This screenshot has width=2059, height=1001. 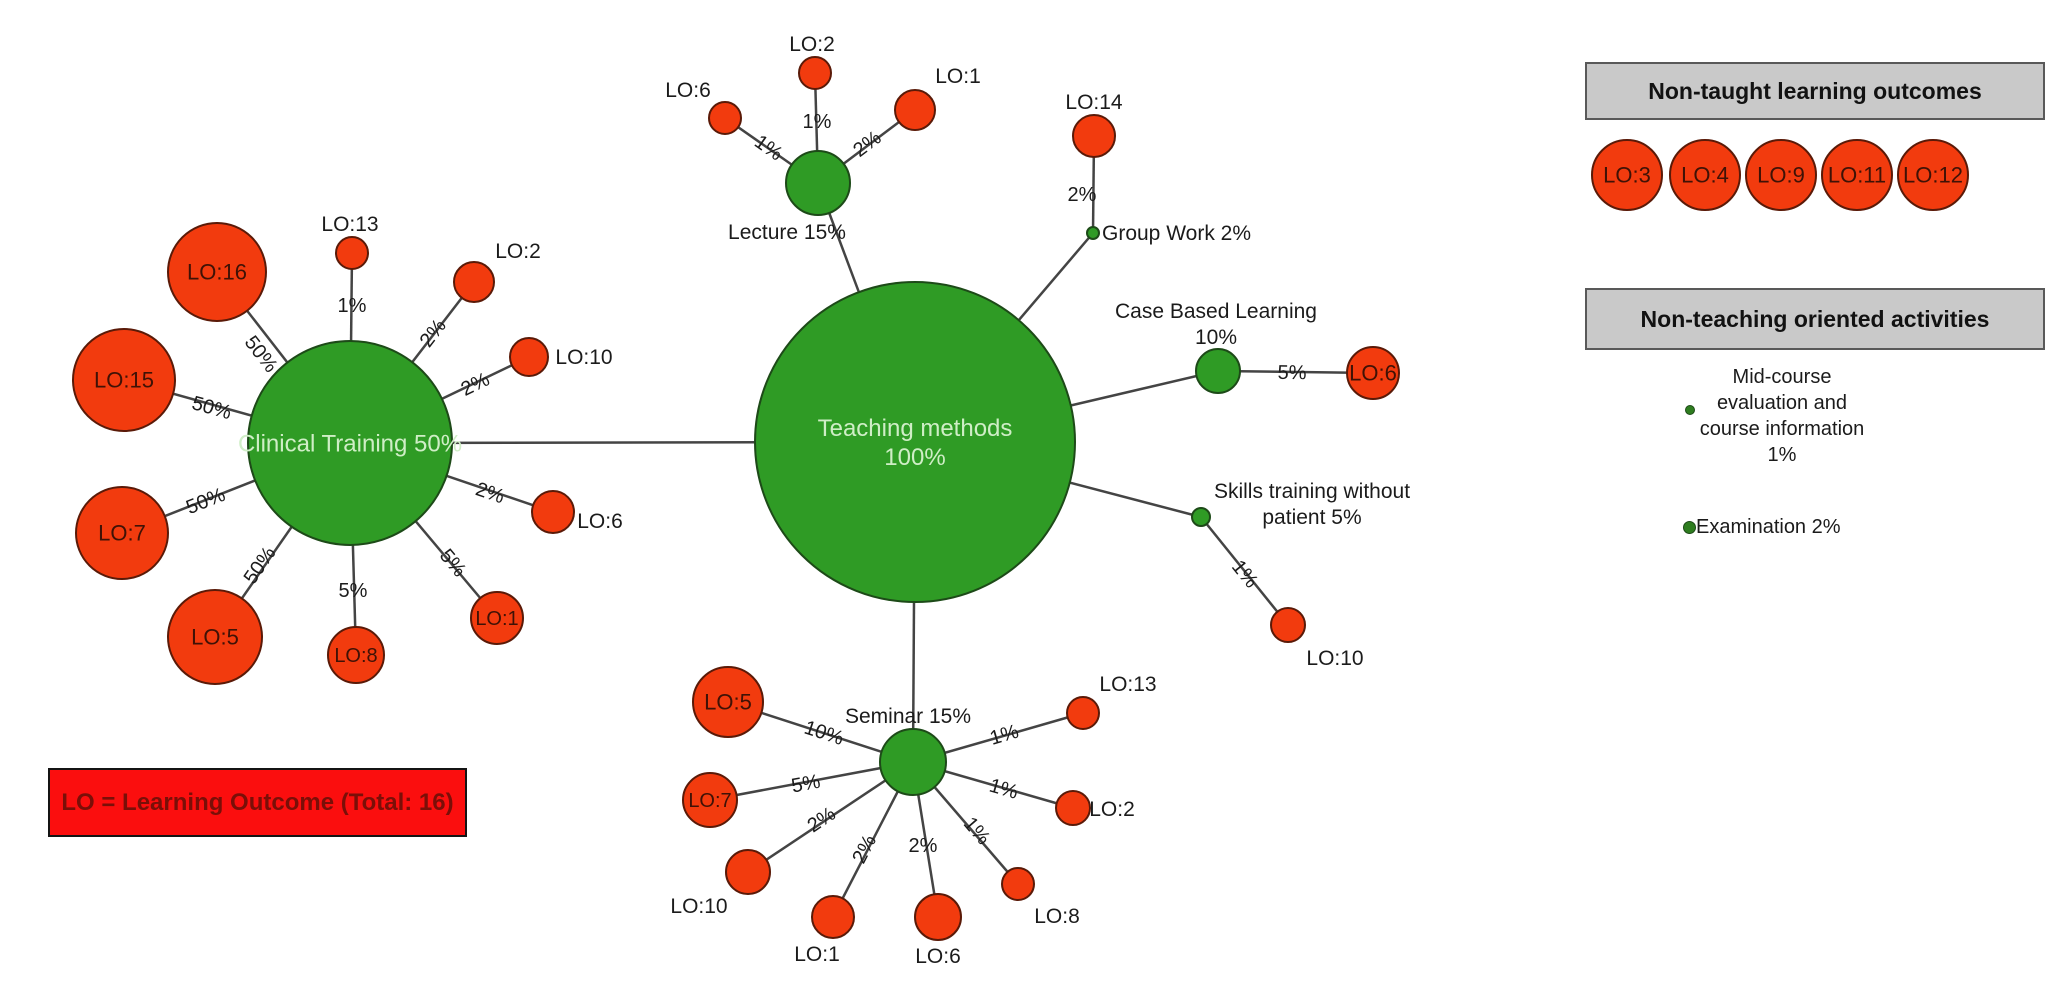 What do you see at coordinates (353, 591) in the screenshot?
I see `edge-label-clinical-training-ct-lo8: 5%` at bounding box center [353, 591].